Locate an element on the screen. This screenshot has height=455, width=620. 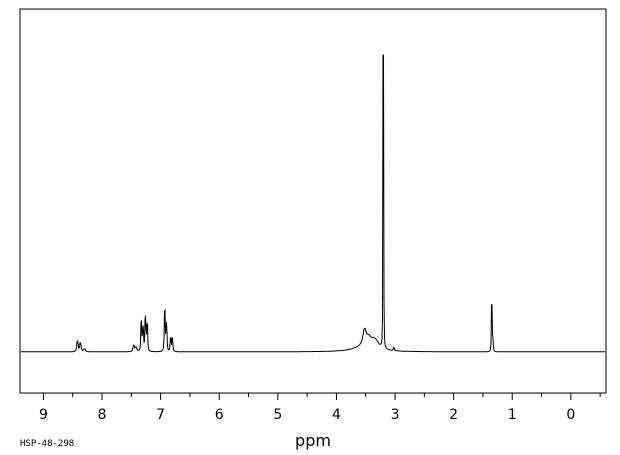
spectrum-id-footnote: HSP-48-298 is located at coordinates (47, 444).